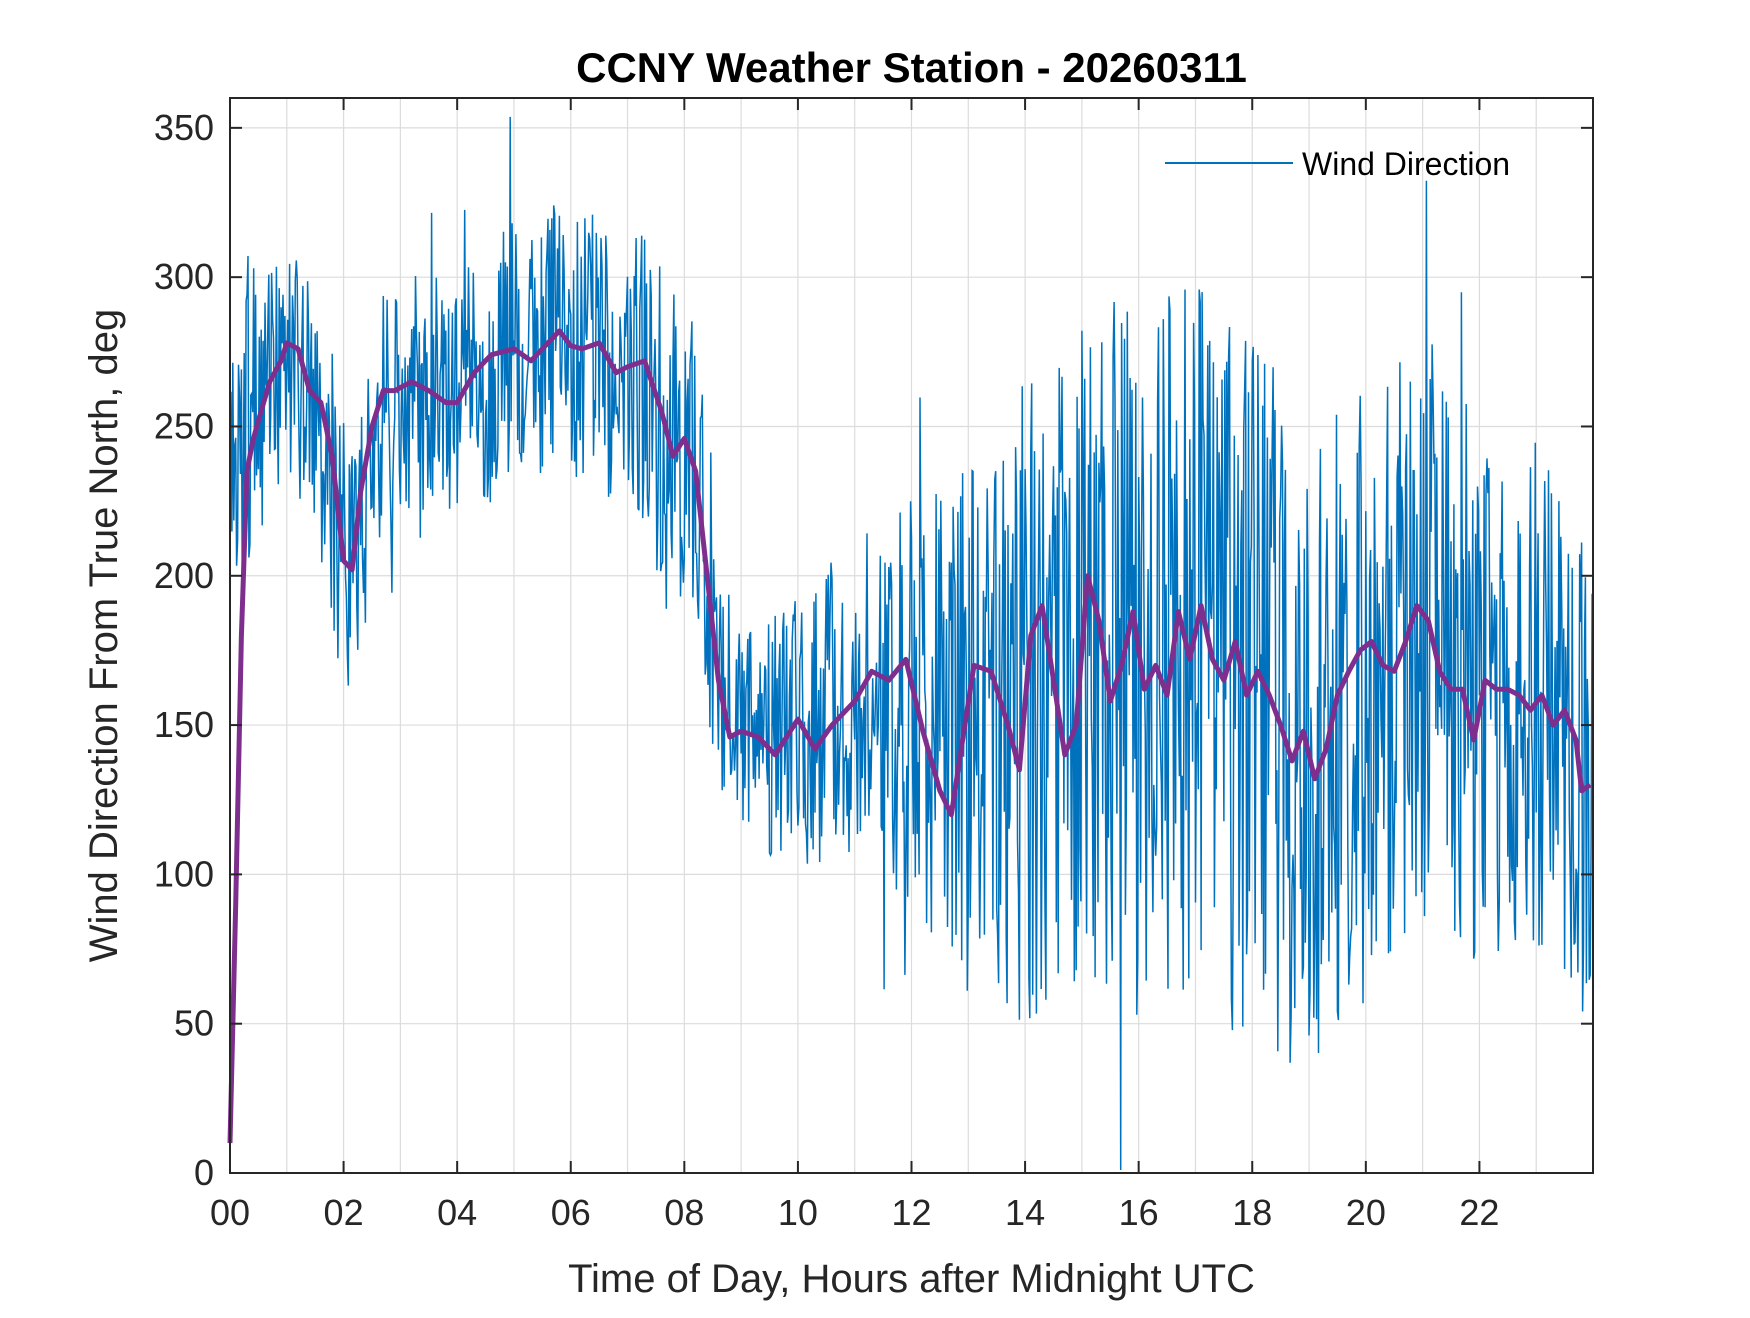 The image size is (1750, 1318). Describe the element at coordinates (184, 276) in the screenshot. I see `y-tick-label: 300` at that location.